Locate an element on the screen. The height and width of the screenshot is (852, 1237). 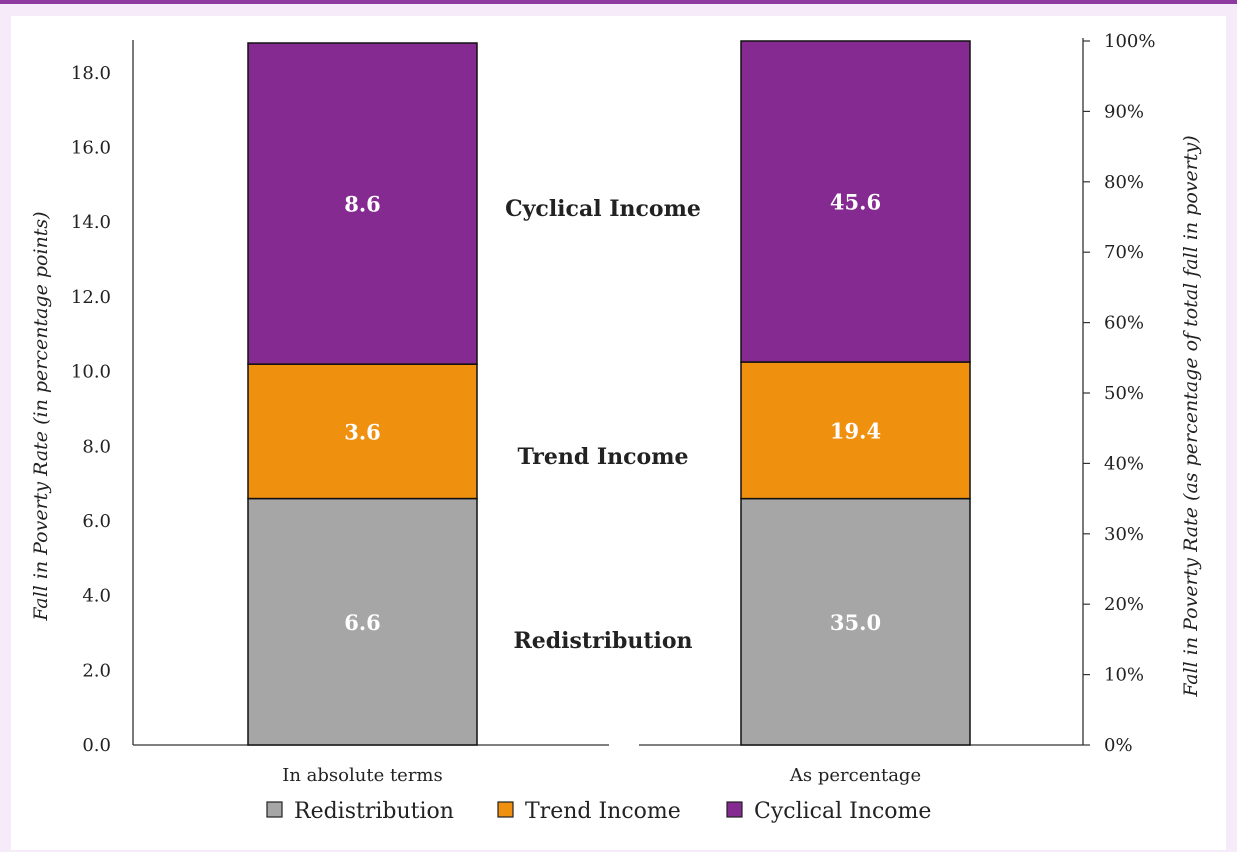
left-tick-label: 6.0 is located at coordinates (96, 521).